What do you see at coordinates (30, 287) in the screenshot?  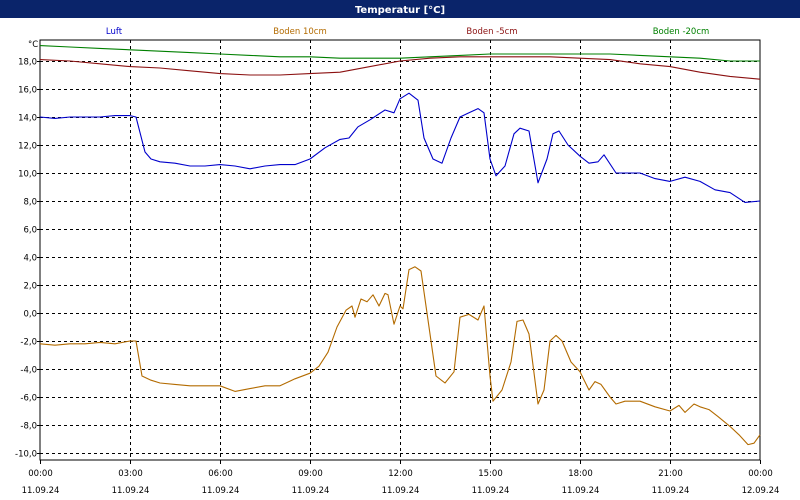 I see `y-tick-label: 2,0` at bounding box center [30, 287].